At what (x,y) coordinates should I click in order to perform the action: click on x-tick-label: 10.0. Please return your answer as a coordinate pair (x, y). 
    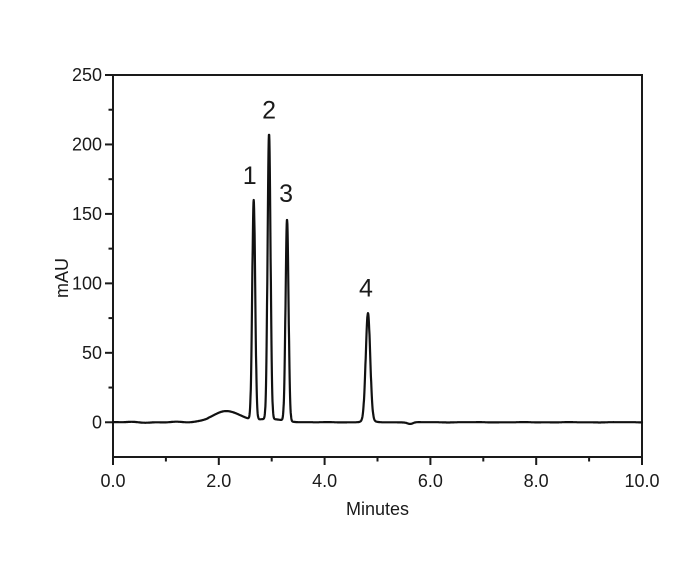
    Looking at the image, I should click on (641, 481).